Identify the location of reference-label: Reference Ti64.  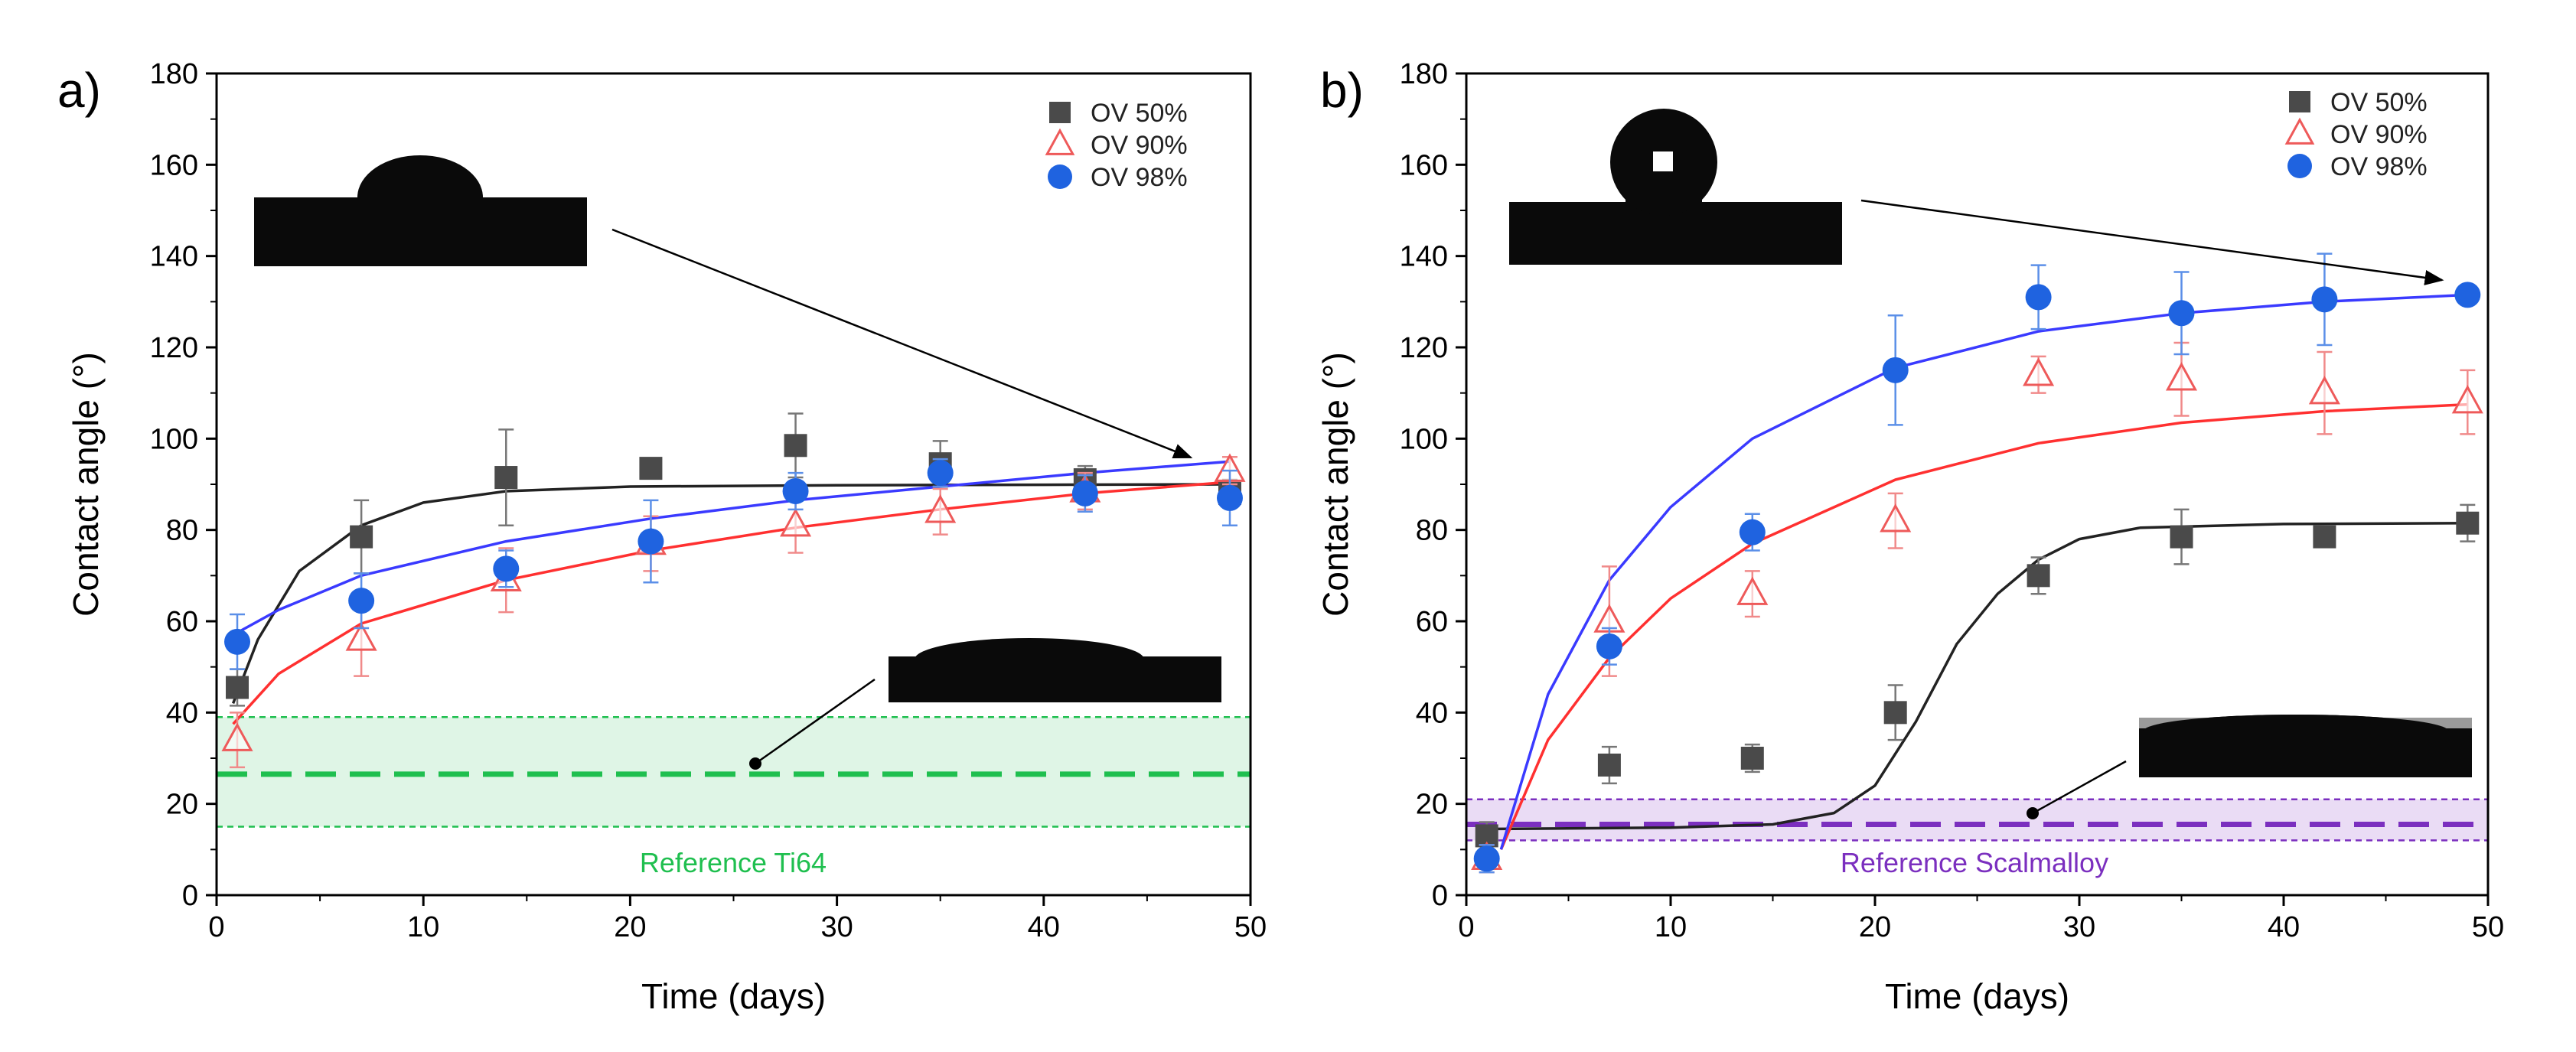
(733, 862).